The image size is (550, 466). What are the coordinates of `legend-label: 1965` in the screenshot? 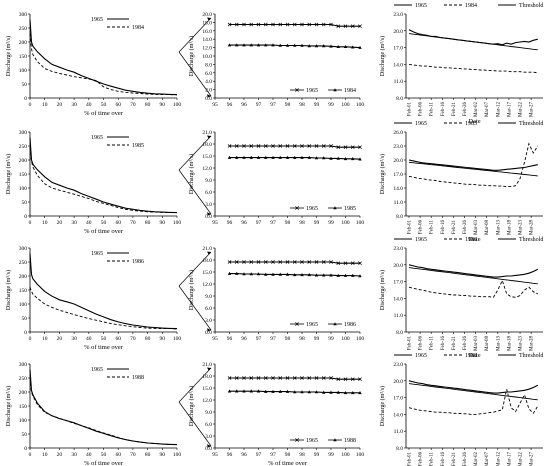 It's located at (421, 356).